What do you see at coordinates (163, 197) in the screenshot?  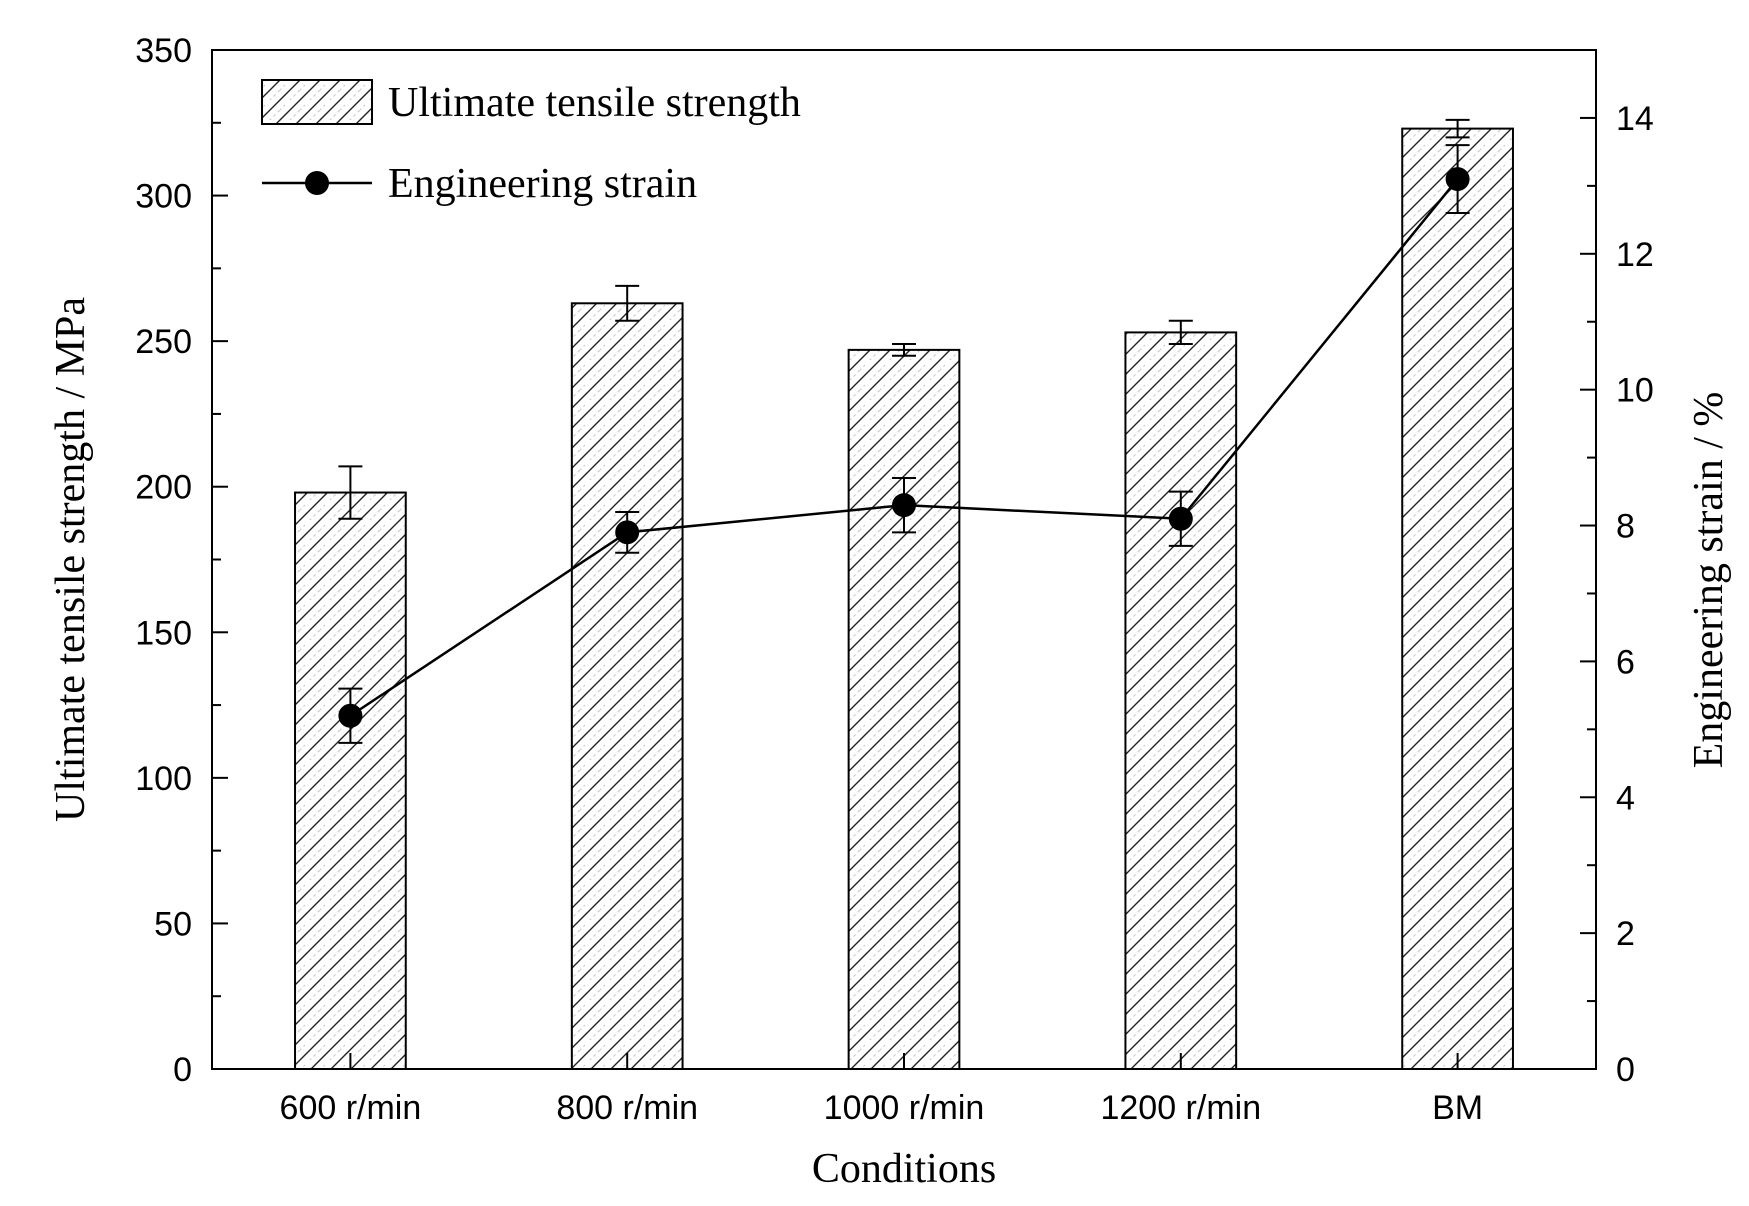 I see `y-left-tick-label: 300` at bounding box center [163, 197].